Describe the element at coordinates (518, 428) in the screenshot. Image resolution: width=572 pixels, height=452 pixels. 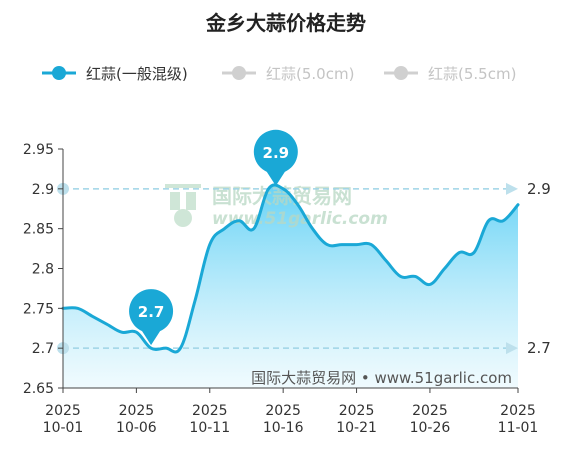
I see `x-tick-date: 11-01` at that location.